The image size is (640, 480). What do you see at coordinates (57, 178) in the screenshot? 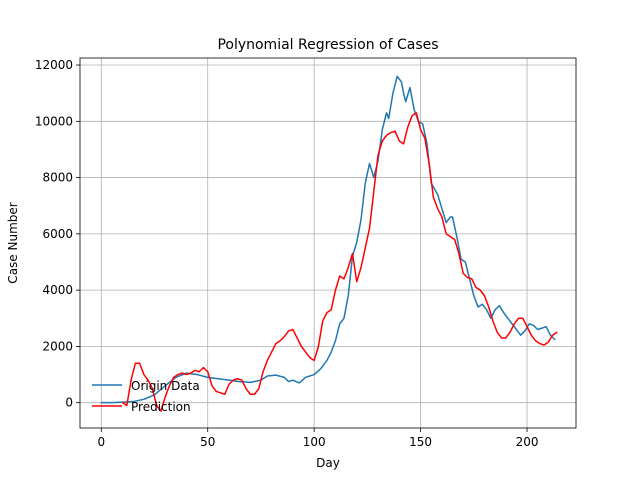
I see `y-tick-label: 8000` at bounding box center [57, 178].